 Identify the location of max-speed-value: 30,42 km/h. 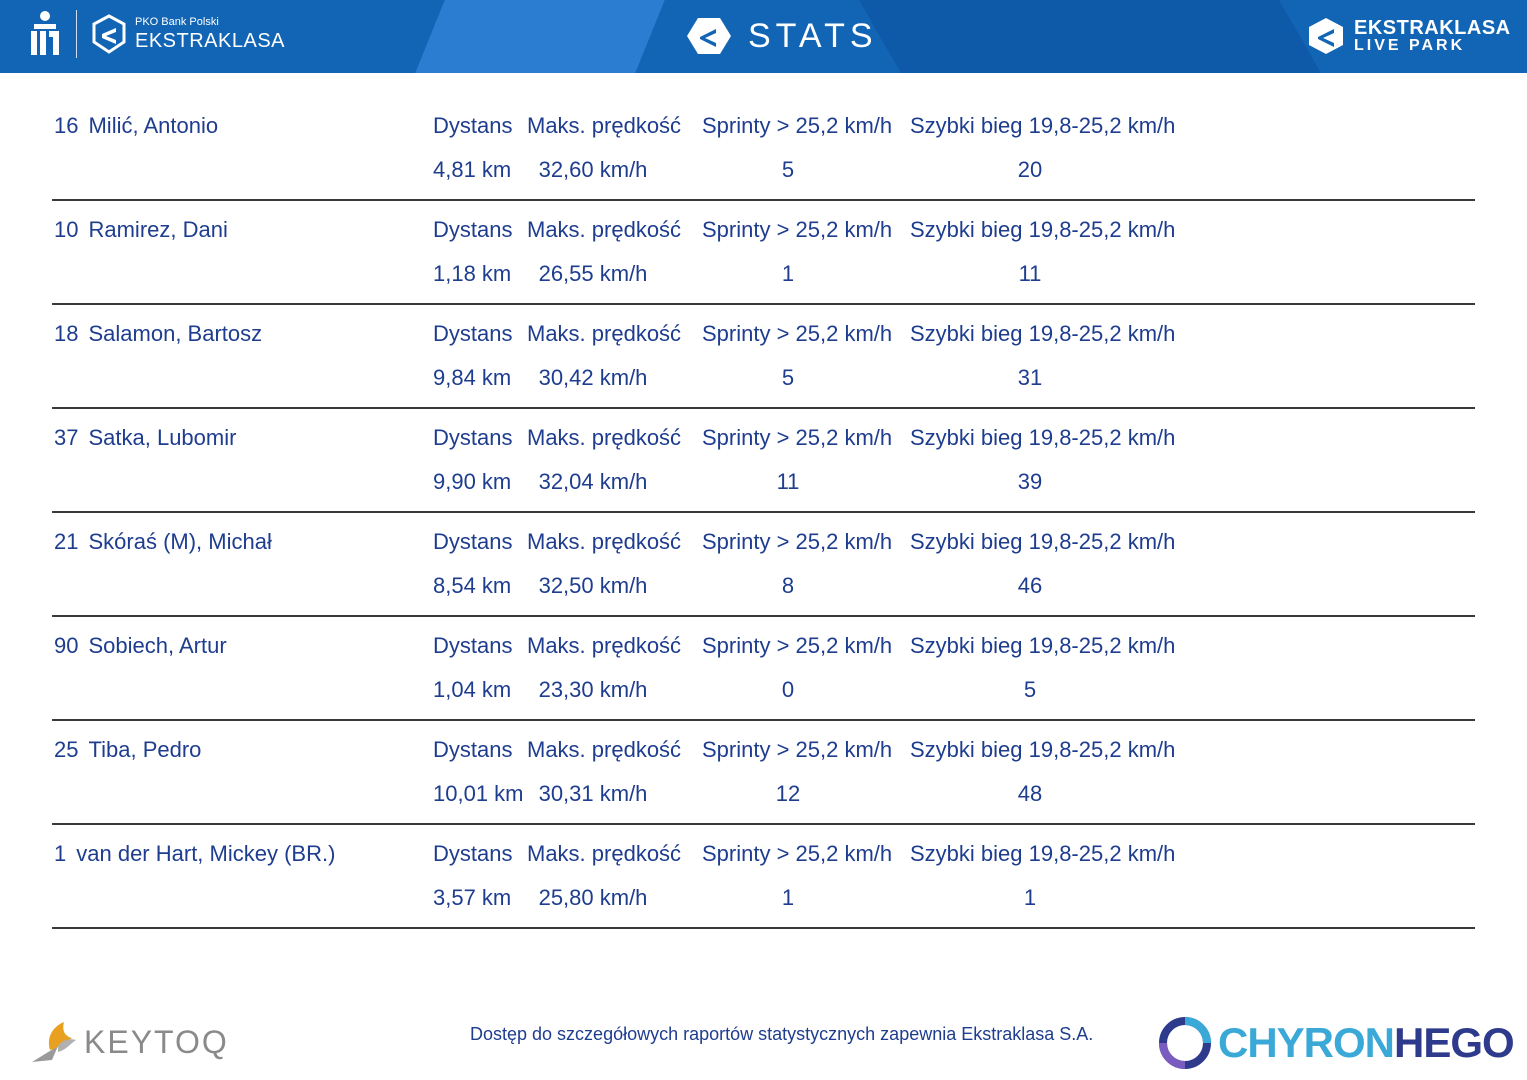
(593, 377).